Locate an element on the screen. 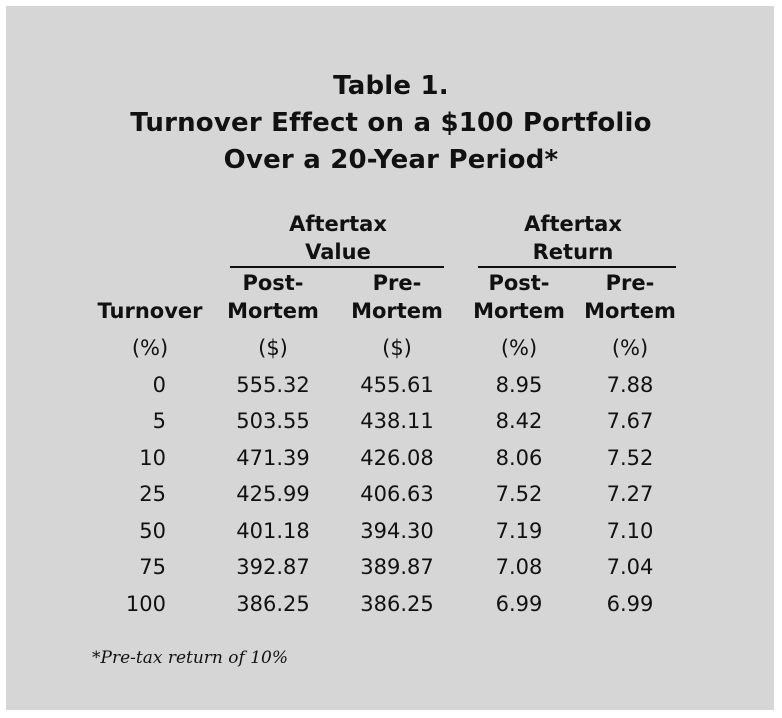 Image resolution: width=782 pixels, height=718 pixels. cell-return-pre: 6.99 is located at coordinates (630, 604).